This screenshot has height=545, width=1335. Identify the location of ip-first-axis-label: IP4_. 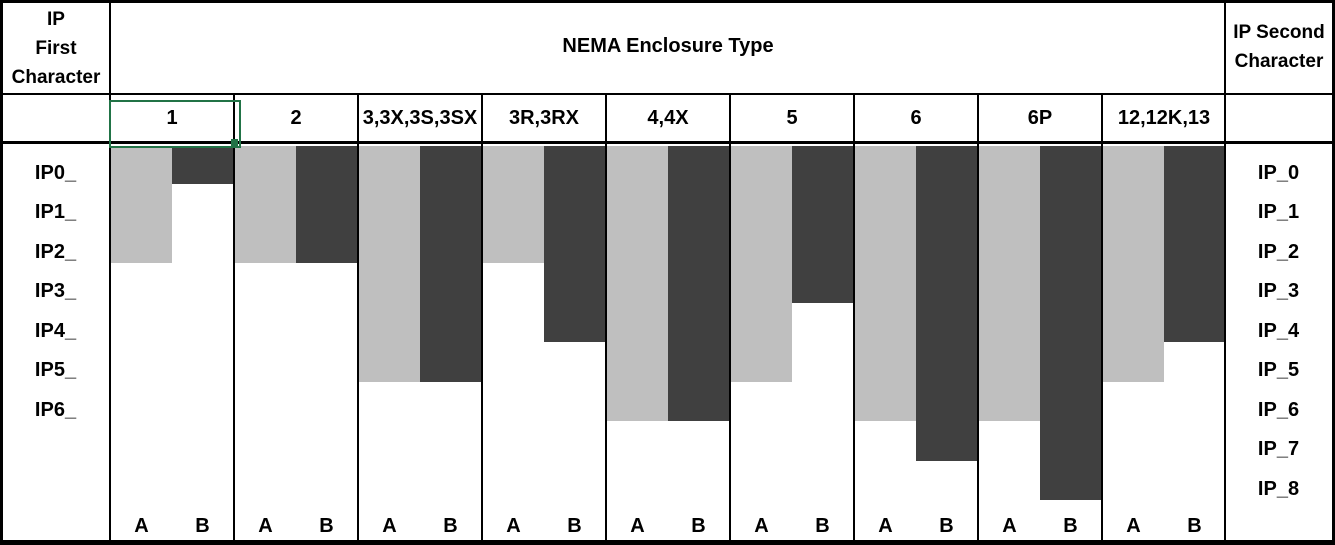
(55, 330).